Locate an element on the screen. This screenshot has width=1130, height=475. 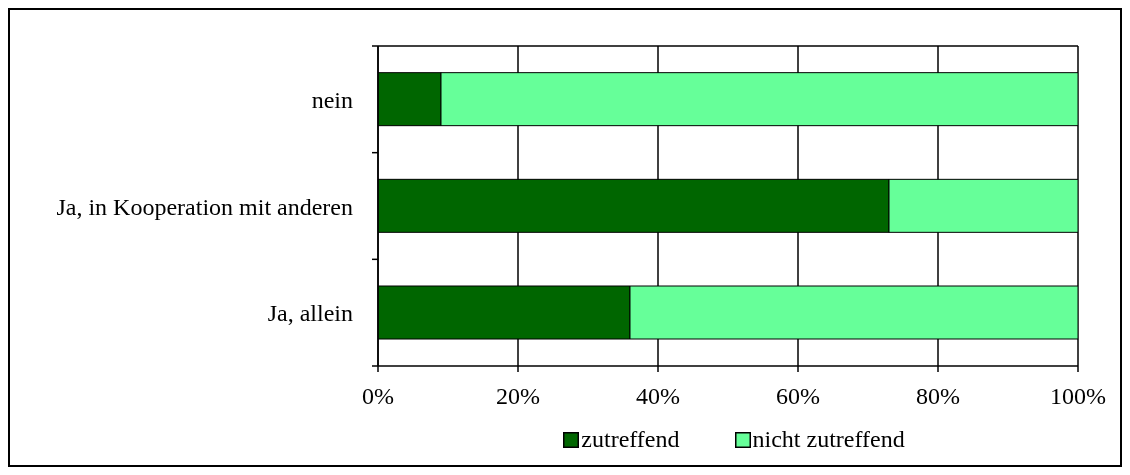
y-tick-label: nein is located at coordinates (332, 99).